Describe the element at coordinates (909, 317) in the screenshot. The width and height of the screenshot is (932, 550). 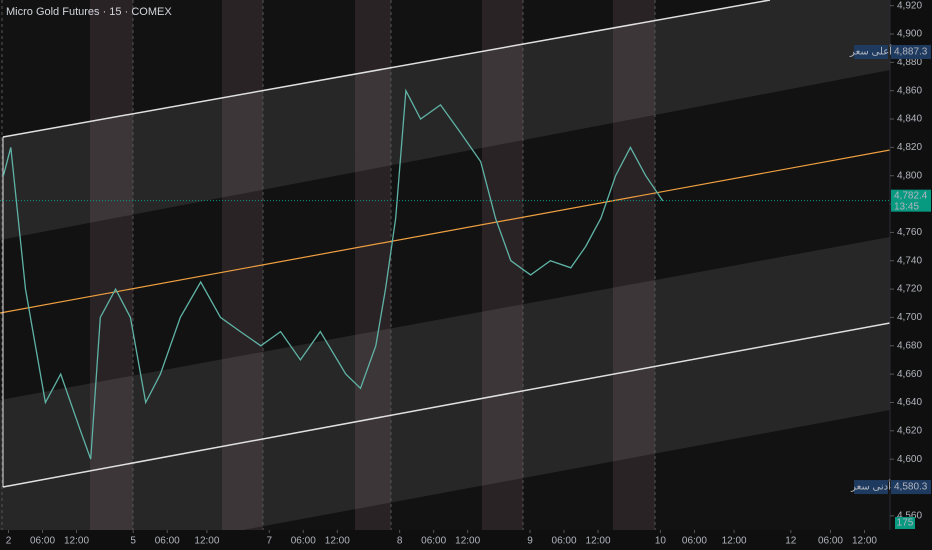
I see `y-tick-label: 4,700` at that location.